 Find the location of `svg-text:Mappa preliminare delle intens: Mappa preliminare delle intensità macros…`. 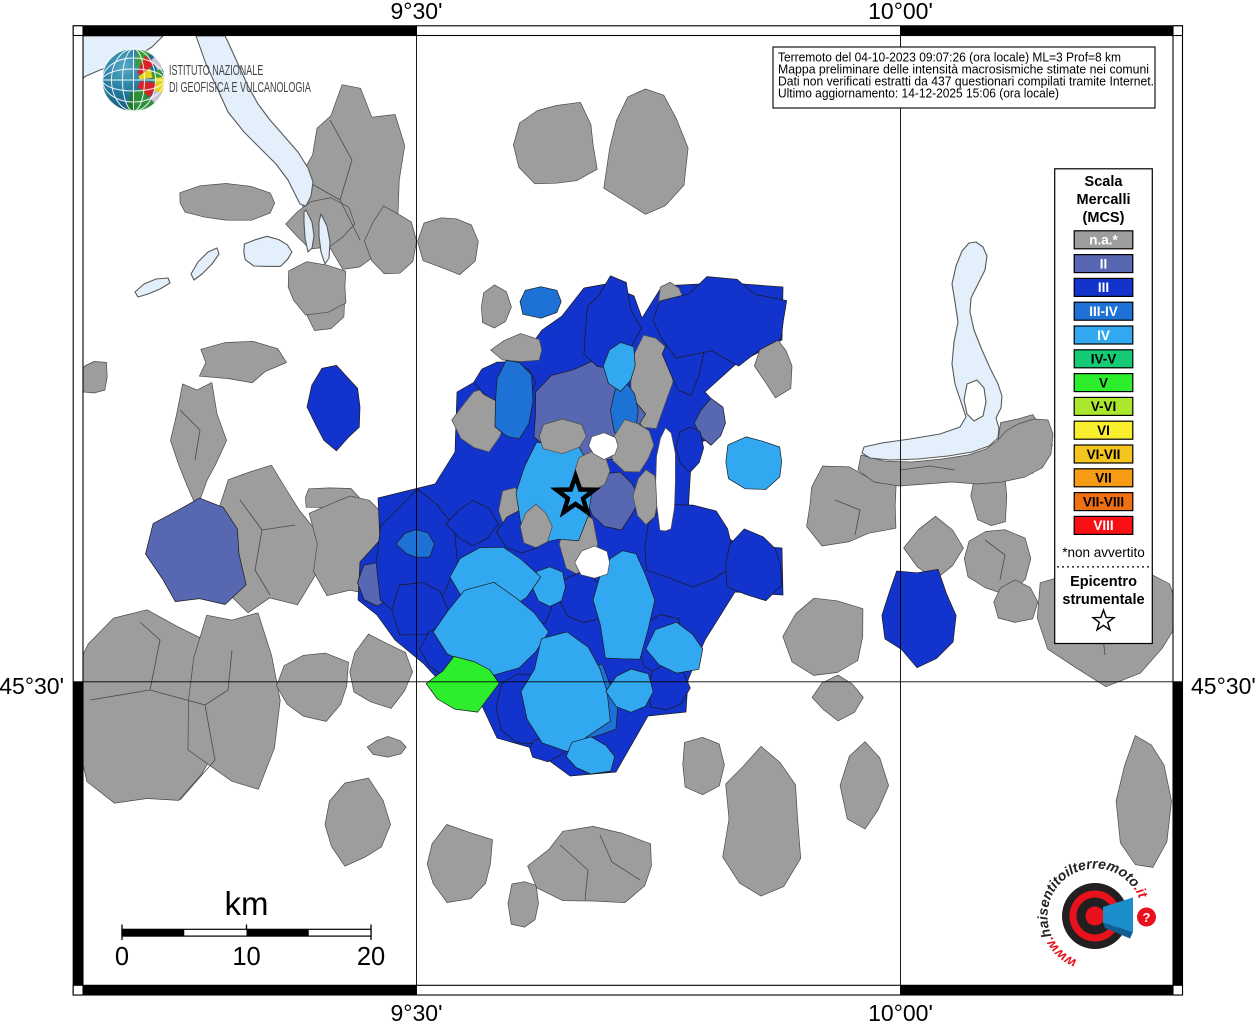

svg-text:Mappa preliminare delle intens: Mappa preliminare delle intensità macros… is located at coordinates (963, 69).